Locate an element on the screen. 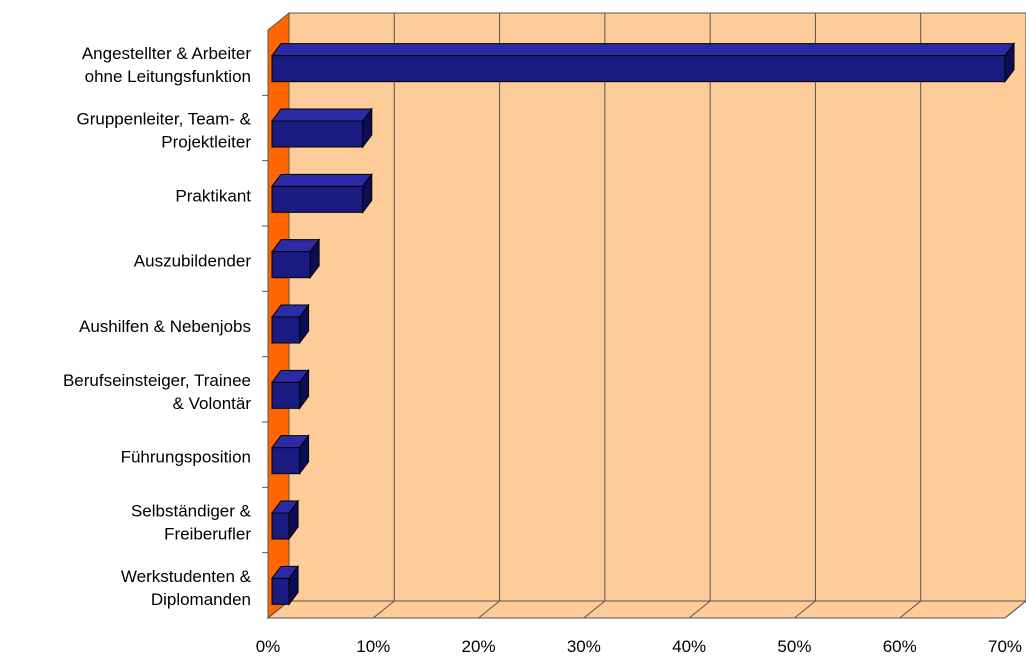 Image resolution: width=1026 pixels, height=657 pixels. category-label: Werkstudenten & is located at coordinates (186, 576).